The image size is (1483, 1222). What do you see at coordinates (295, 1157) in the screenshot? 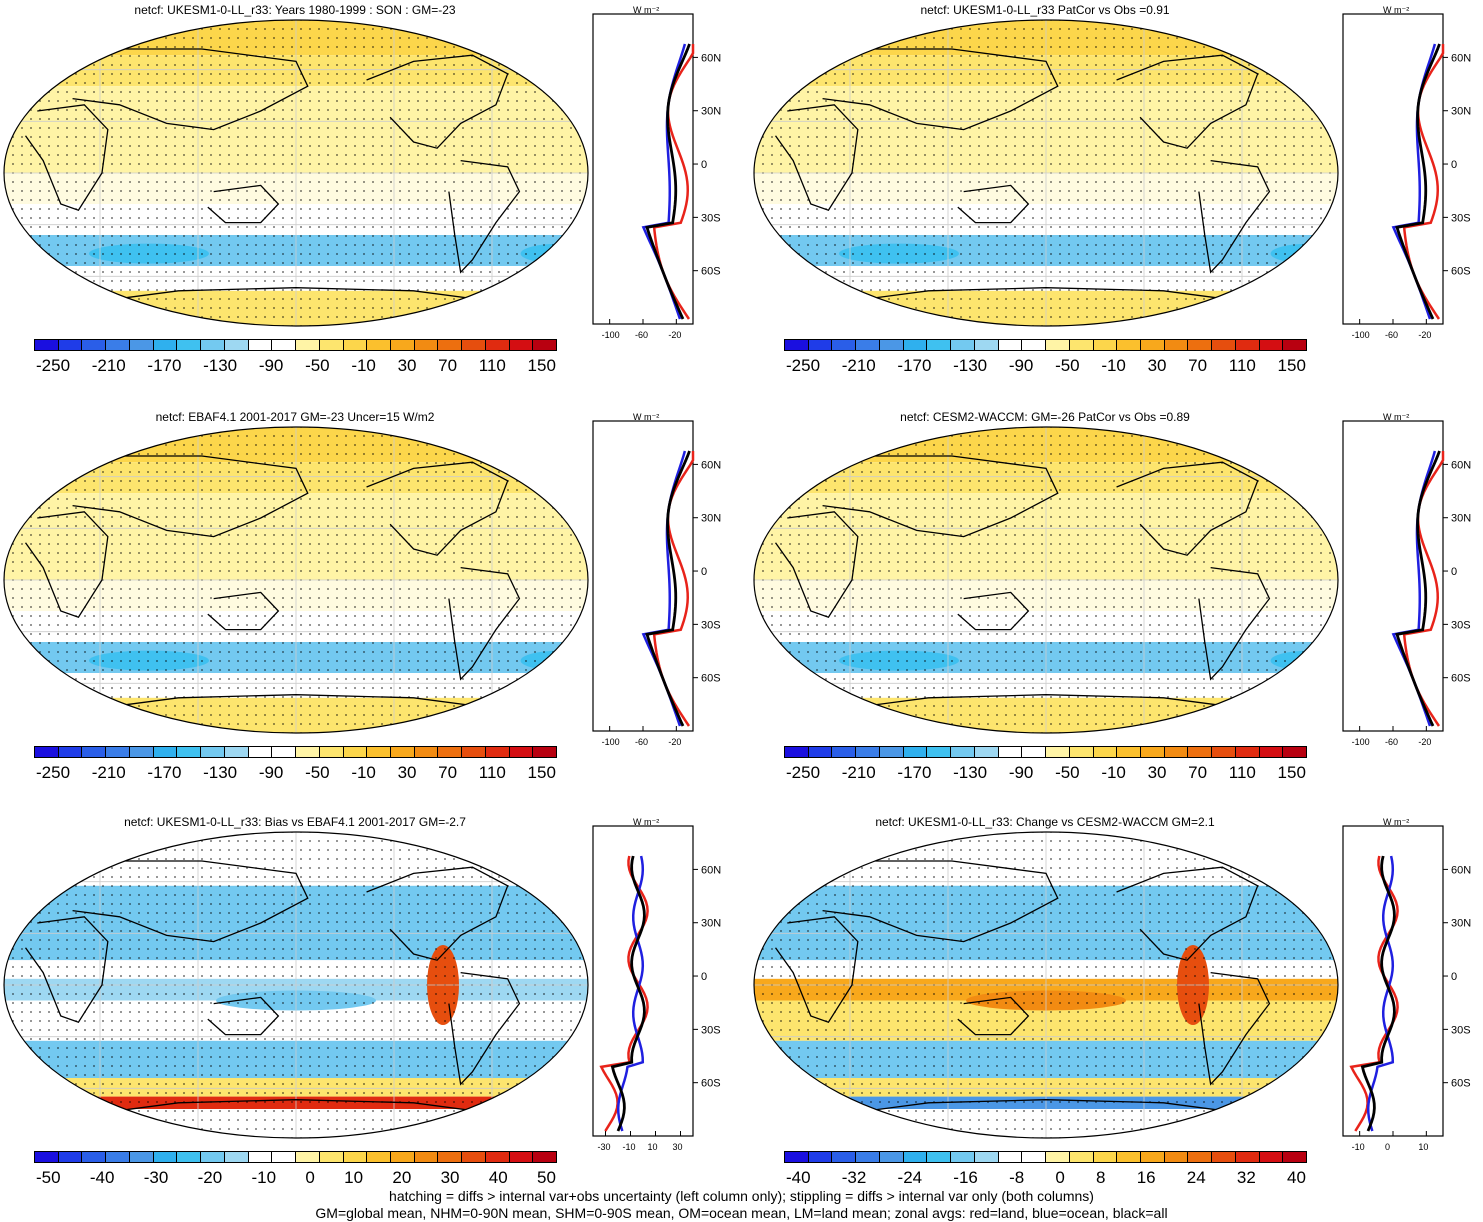
I see `colorbar` at bounding box center [295, 1157].